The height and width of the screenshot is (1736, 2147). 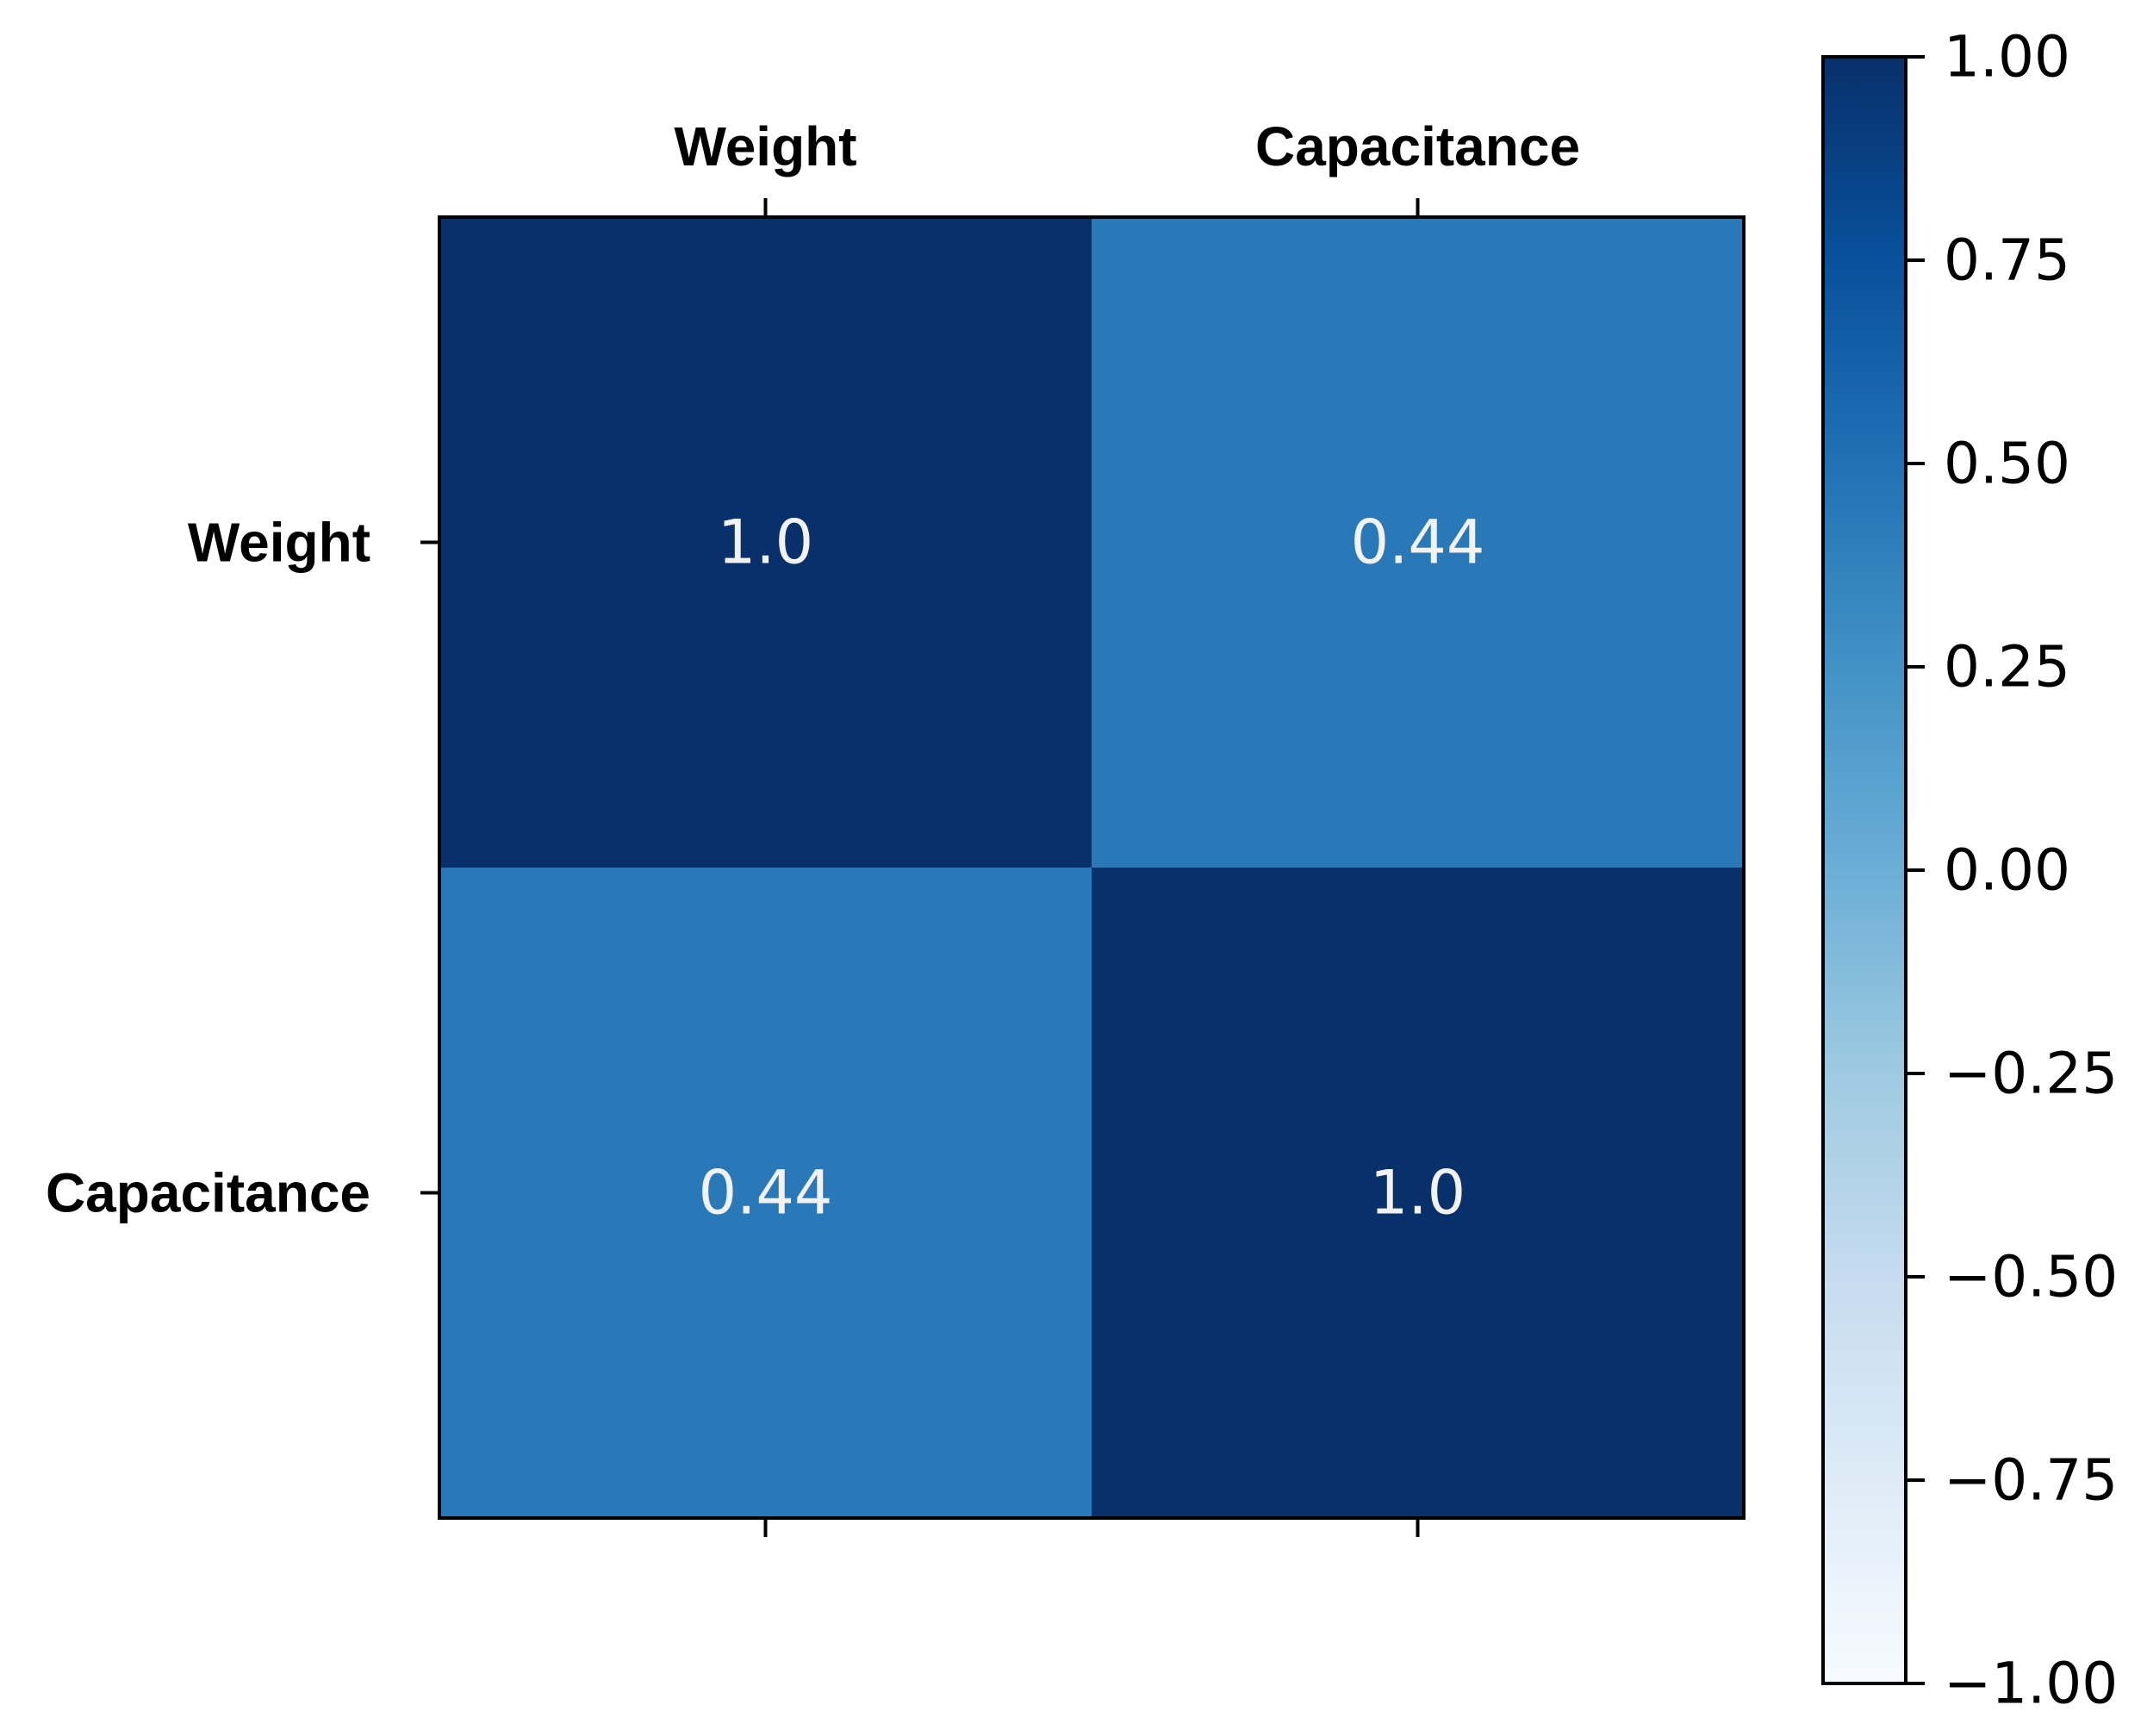 What do you see at coordinates (2031, 1074) in the screenshot?
I see `colorbar-tick-label-5: −0.25` at bounding box center [2031, 1074].